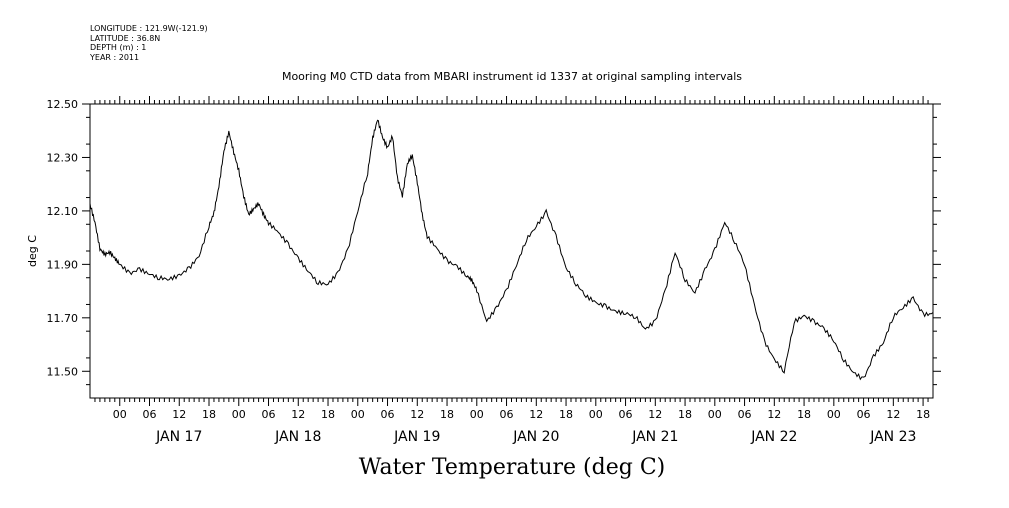  What do you see at coordinates (63, 211) in the screenshot?
I see `y-tick-label: 12.10` at bounding box center [63, 211].